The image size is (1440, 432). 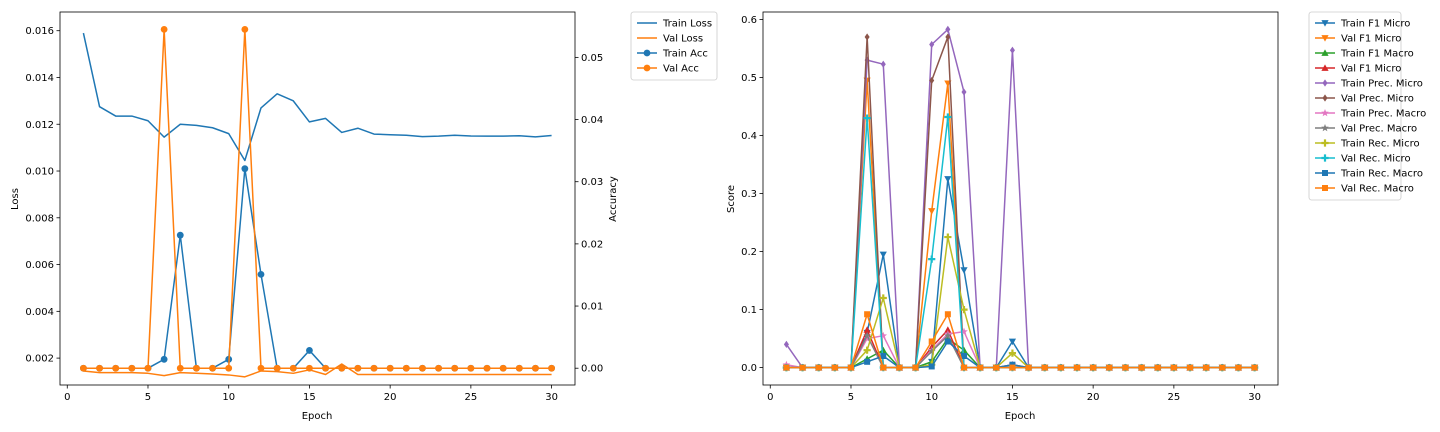 I want to click on y-tick-label: 0.014, so click(x=39, y=78).